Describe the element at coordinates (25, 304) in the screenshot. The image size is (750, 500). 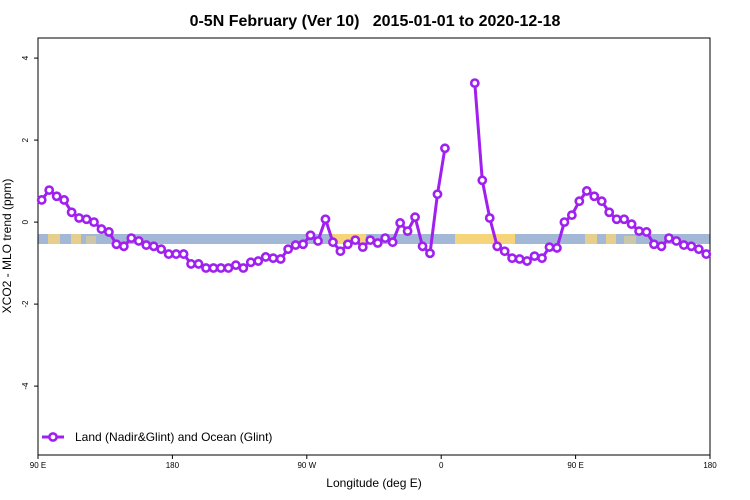
I see `y-tick-label: -2` at that location.